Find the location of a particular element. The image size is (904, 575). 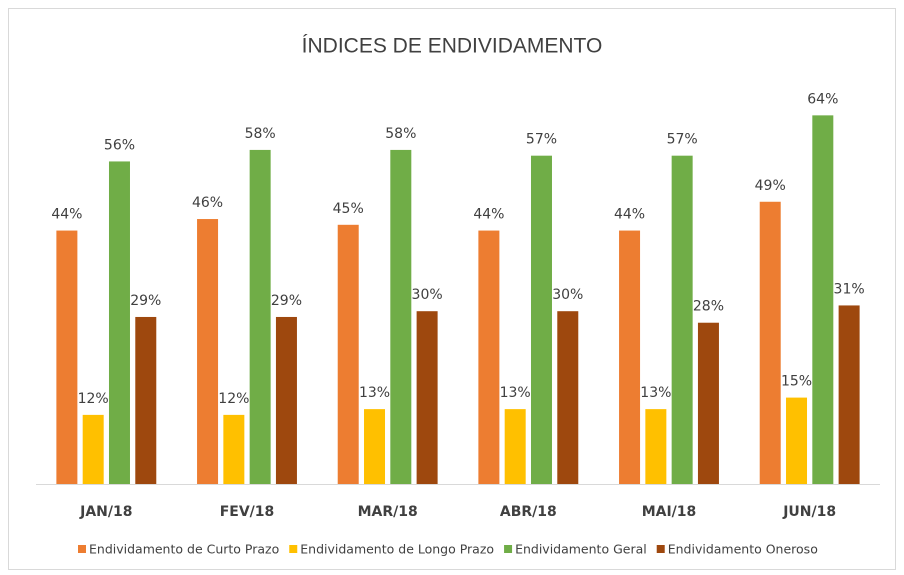

legend-label: Endividamento de Longo Prazo is located at coordinates (397, 549).